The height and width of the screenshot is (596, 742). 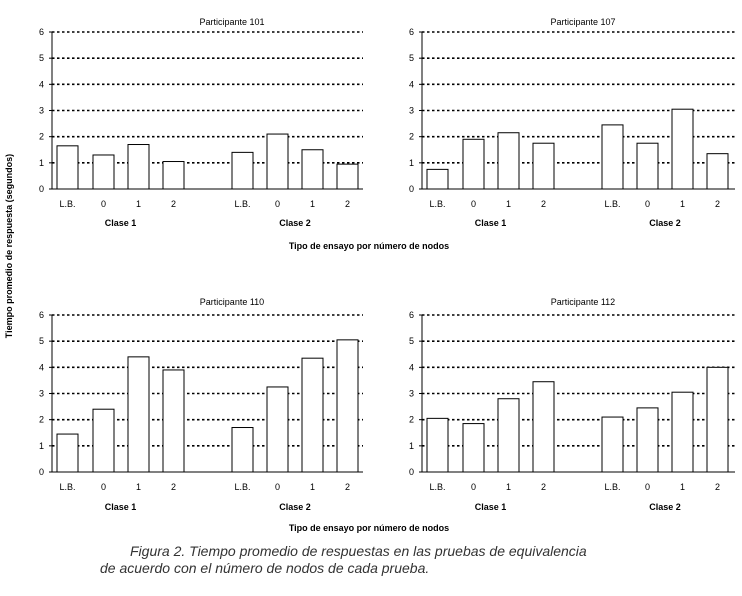 What do you see at coordinates (231, 22) in the screenshot?
I see `chart-title: Participante 101` at bounding box center [231, 22].